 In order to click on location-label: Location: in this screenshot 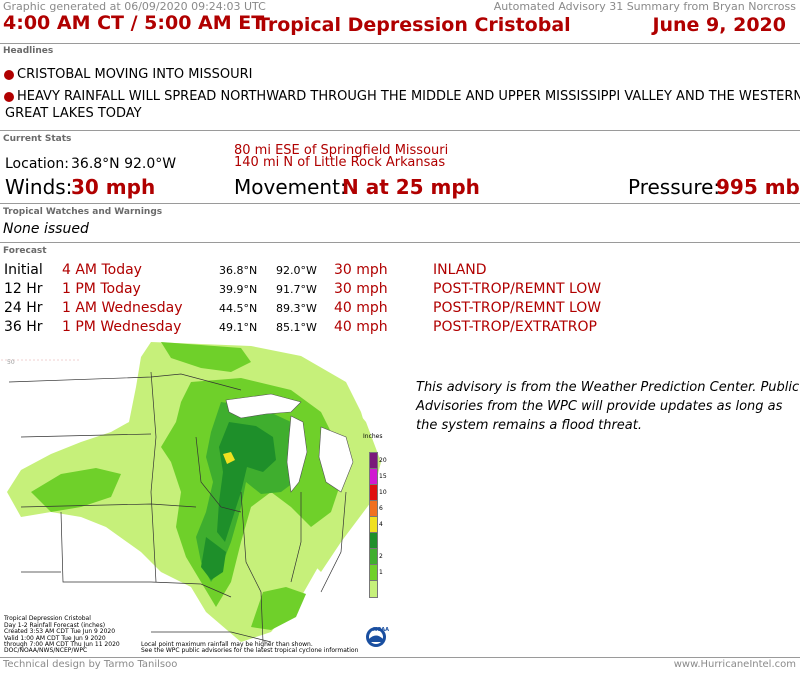, I will do `click(37, 164)`.